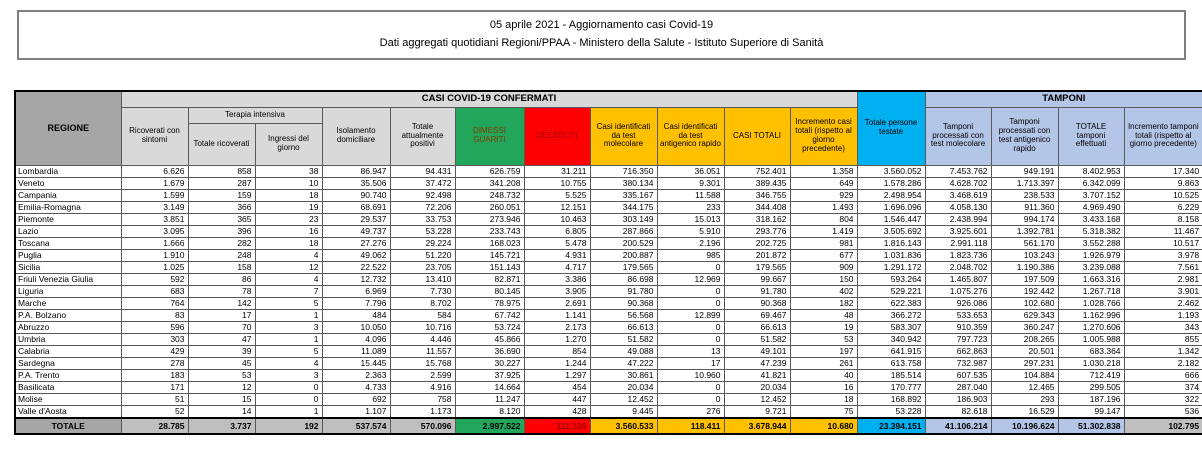 The height and width of the screenshot is (450, 1202). Describe the element at coordinates (489, 399) in the screenshot. I see `value-cell: 11.247` at that location.